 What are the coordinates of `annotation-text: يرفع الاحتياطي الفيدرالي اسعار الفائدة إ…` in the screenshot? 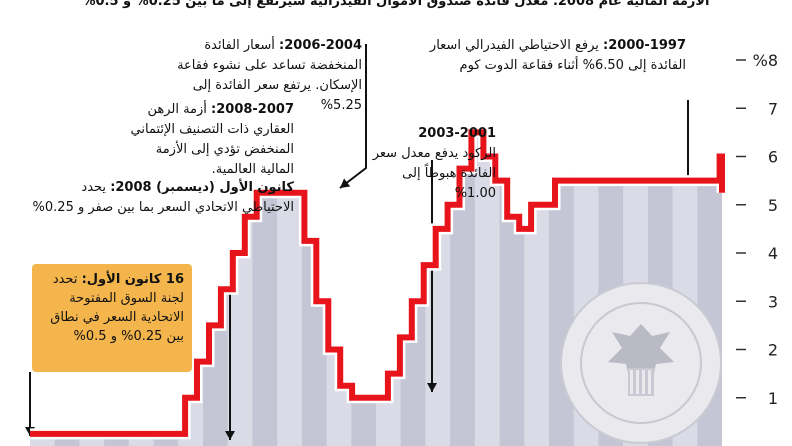 It's located at (557, 55).